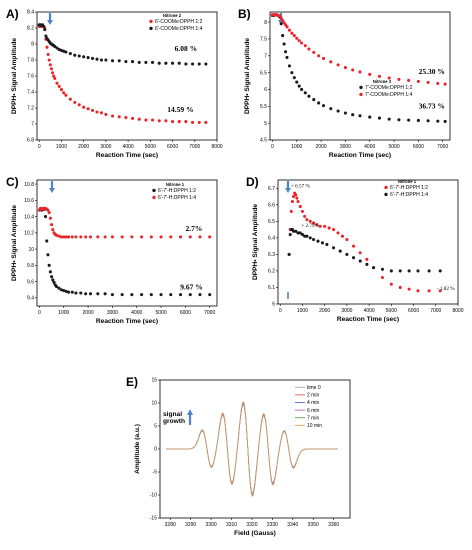 The image size is (472, 550). Describe the element at coordinates (314, 426) in the screenshot. I see `legend-entry: 10 min` at that location.